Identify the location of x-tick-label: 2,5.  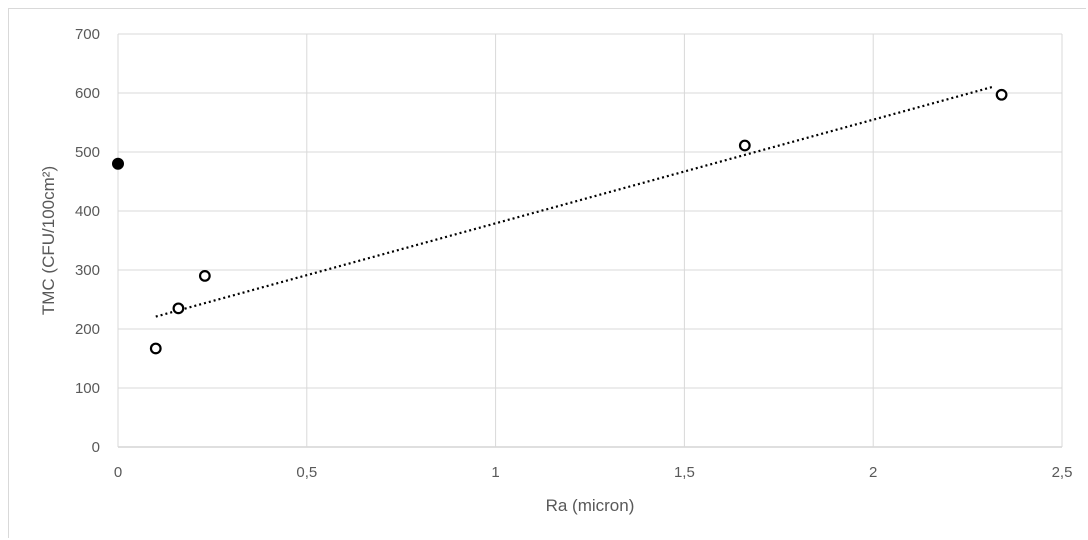
(1062, 472).